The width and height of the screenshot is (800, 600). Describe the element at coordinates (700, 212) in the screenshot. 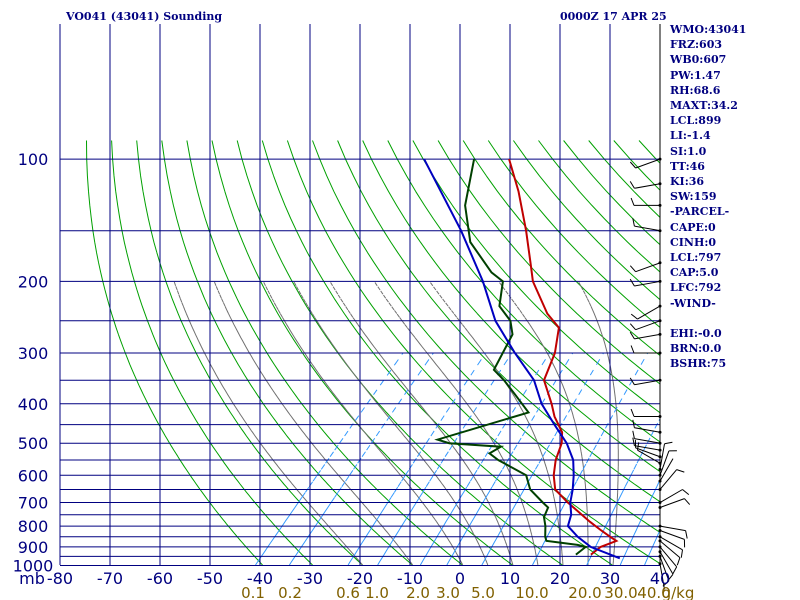

I see `stat-line: -PARCEL-` at that location.